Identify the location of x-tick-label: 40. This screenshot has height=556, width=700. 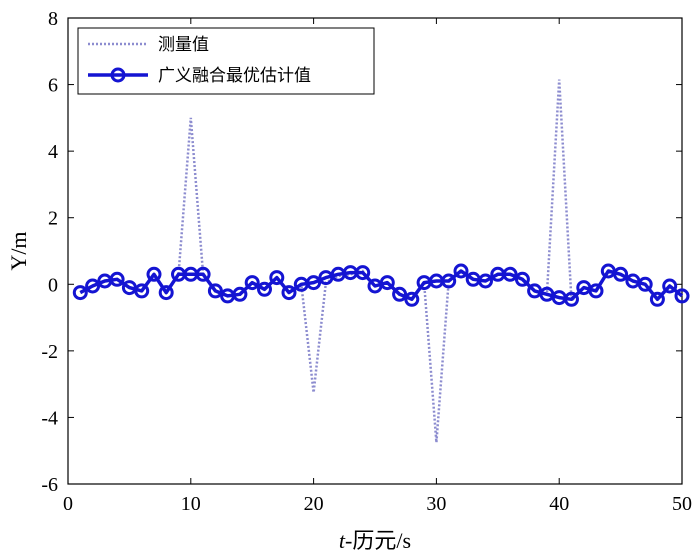
(559, 504).